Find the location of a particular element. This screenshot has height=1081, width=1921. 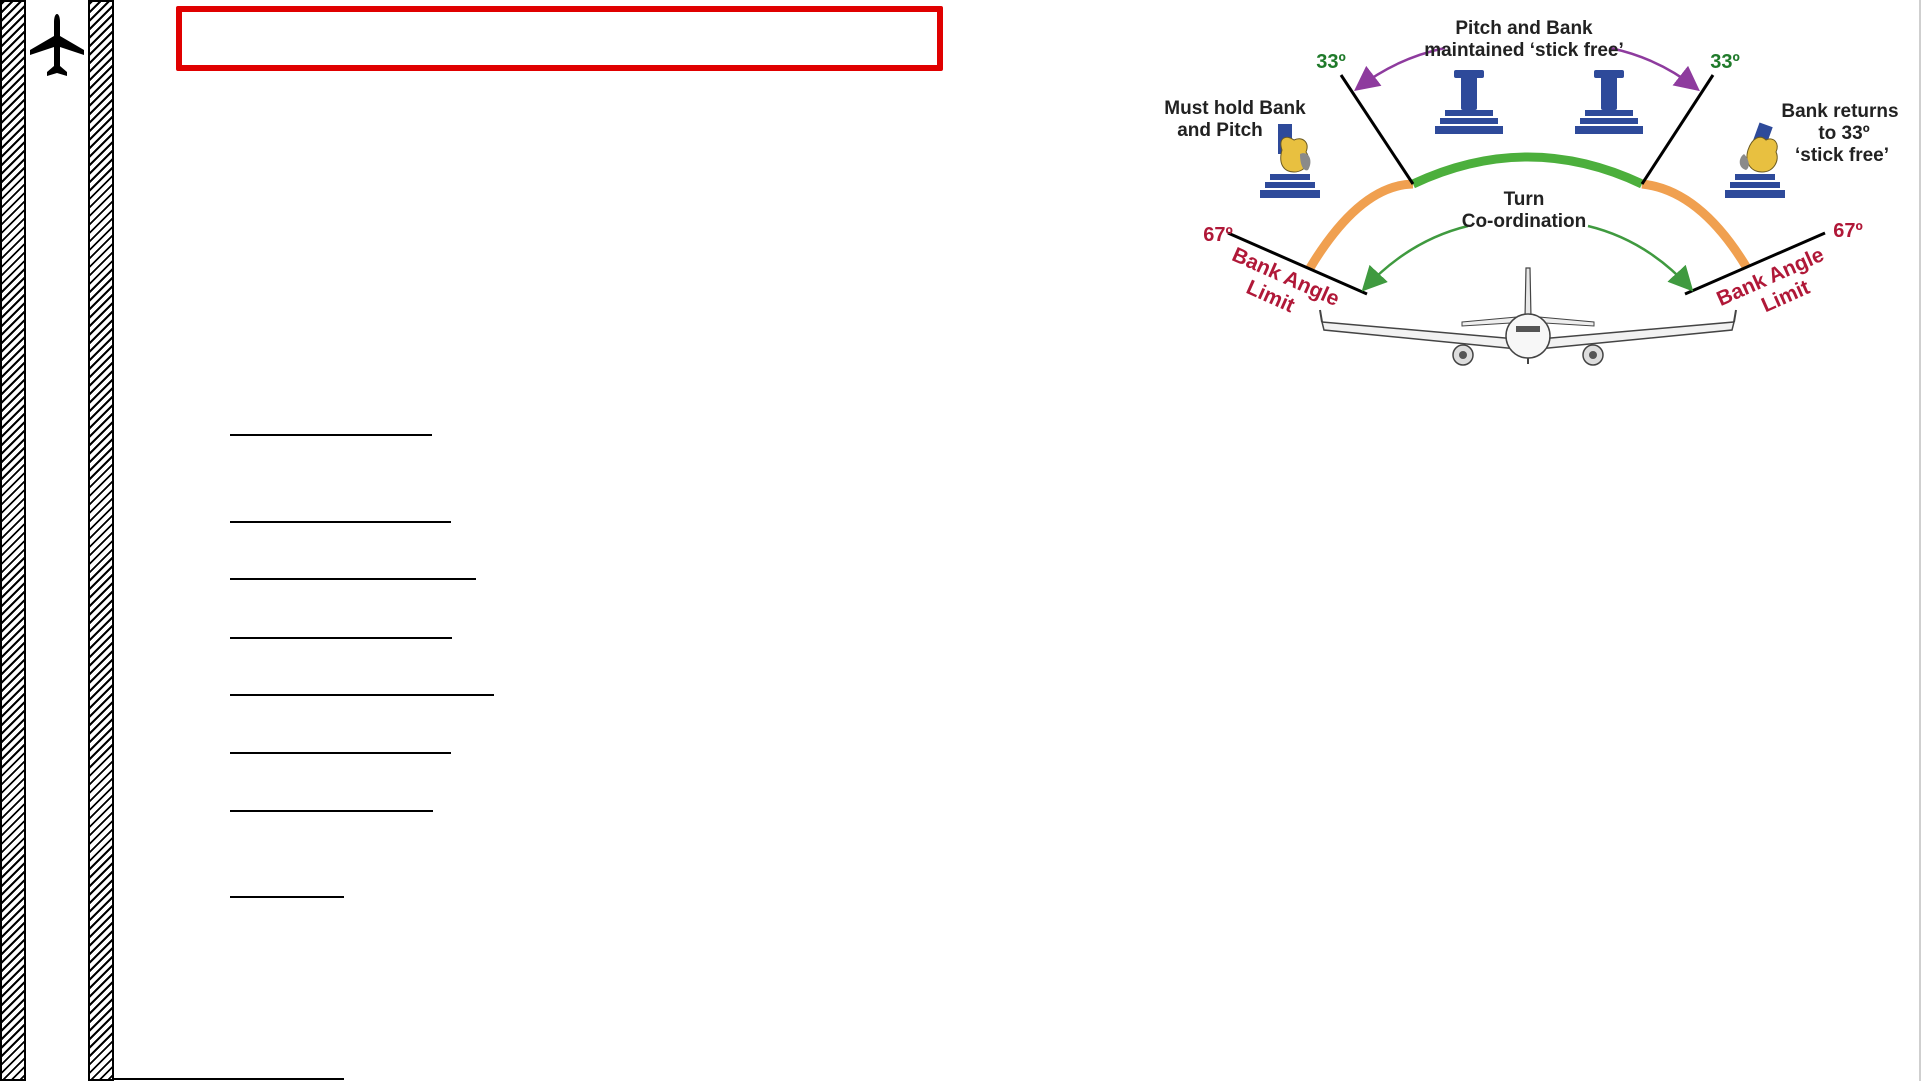

protection-arc-right is located at coordinates (1696, 225).